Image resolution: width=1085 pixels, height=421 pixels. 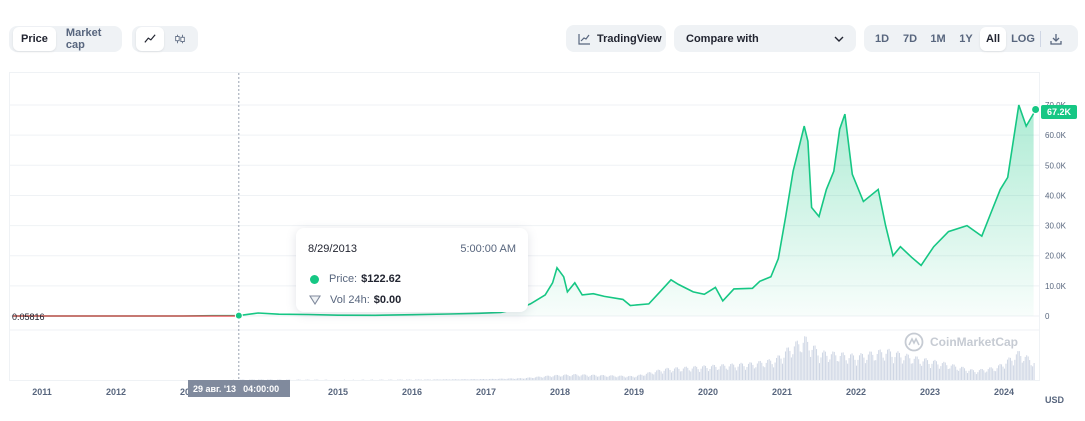 What do you see at coordinates (28, 317) in the screenshot?
I see `start-value-label: 0.05816` at bounding box center [28, 317].